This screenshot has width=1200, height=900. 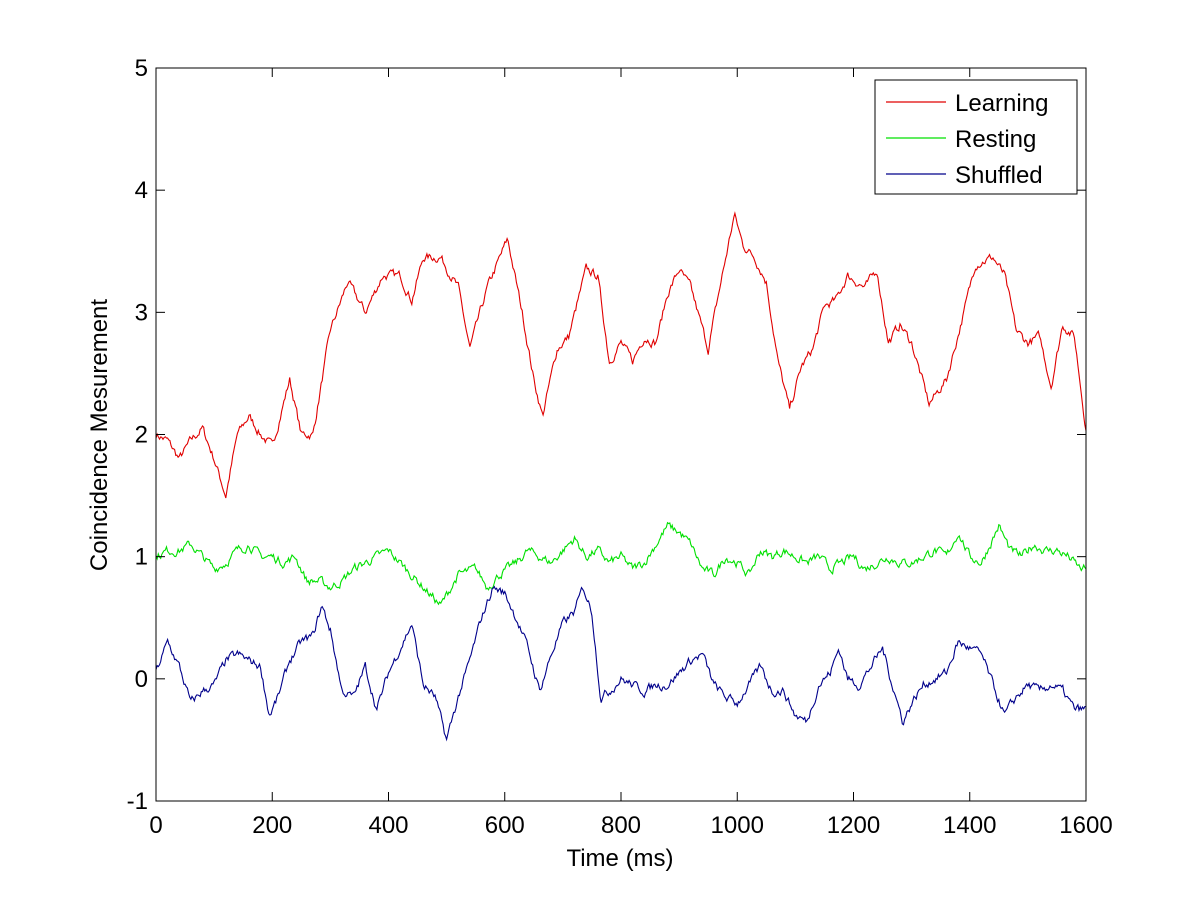 I want to click on x-tick-label: 1000, so click(x=737, y=825).